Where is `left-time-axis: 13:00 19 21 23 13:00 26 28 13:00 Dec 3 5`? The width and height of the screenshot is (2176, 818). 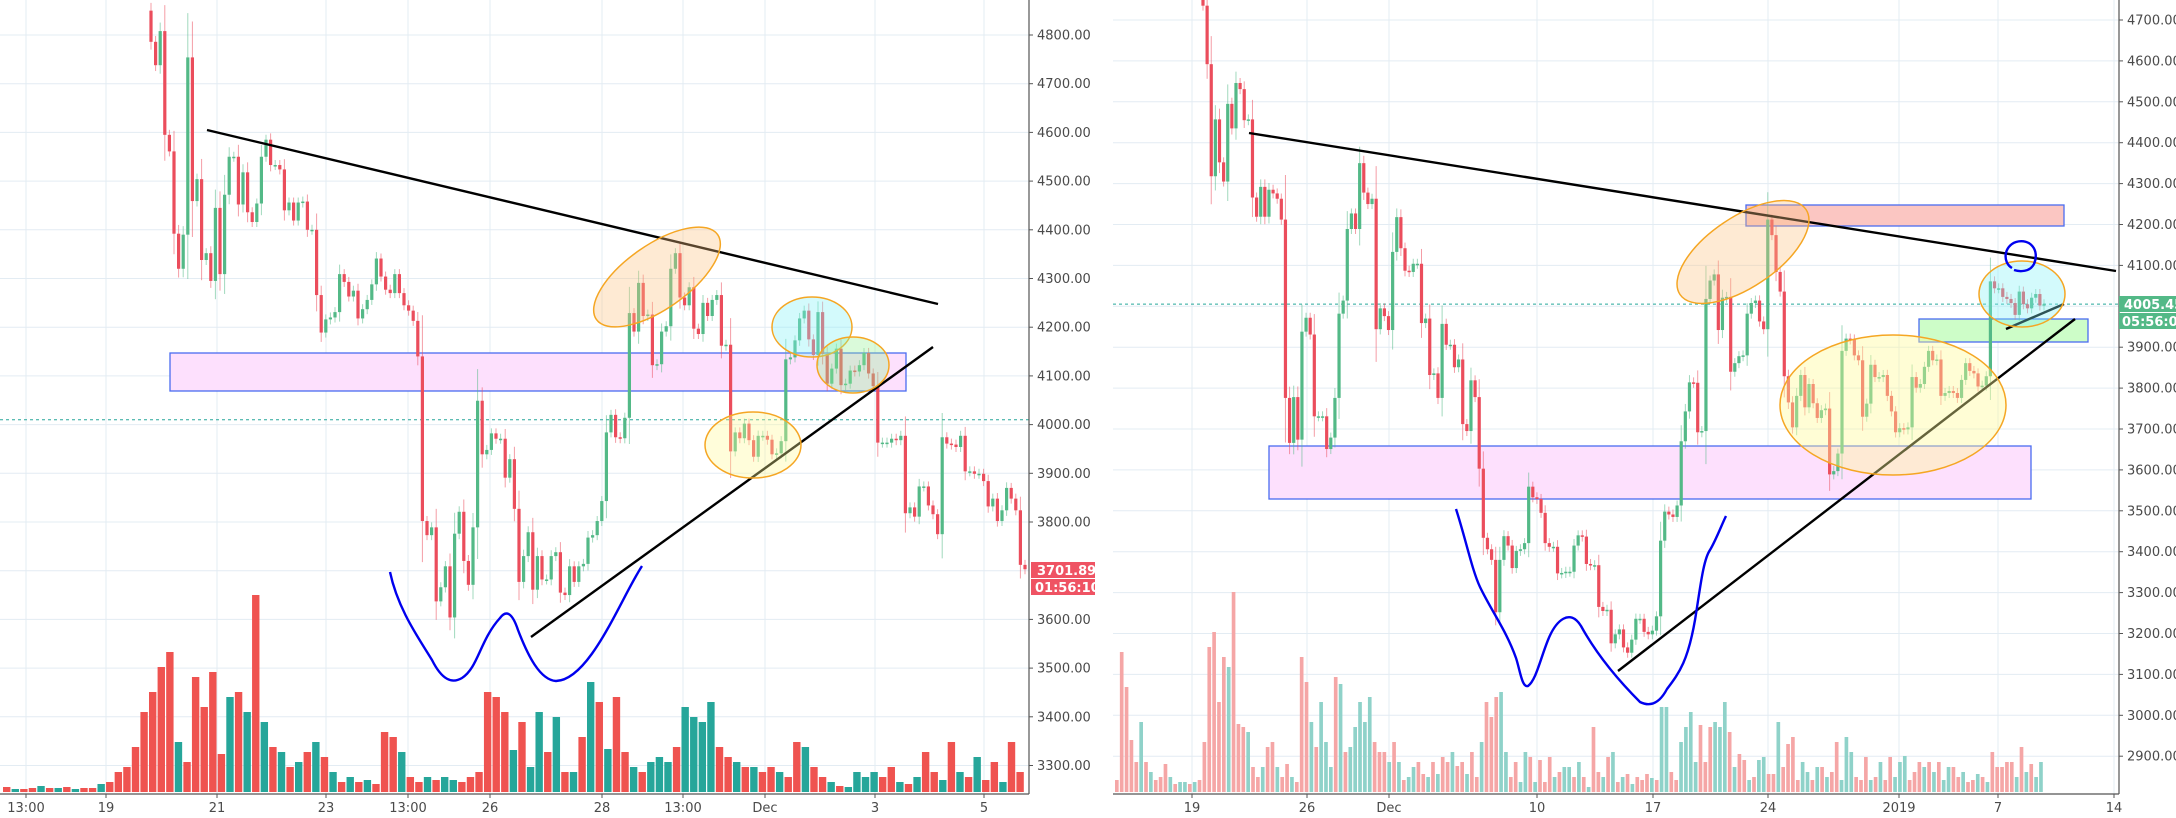 left-time-axis: 13:00 19 21 23 13:00 26 28 13:00 Dec 3 5 is located at coordinates (514, 804).